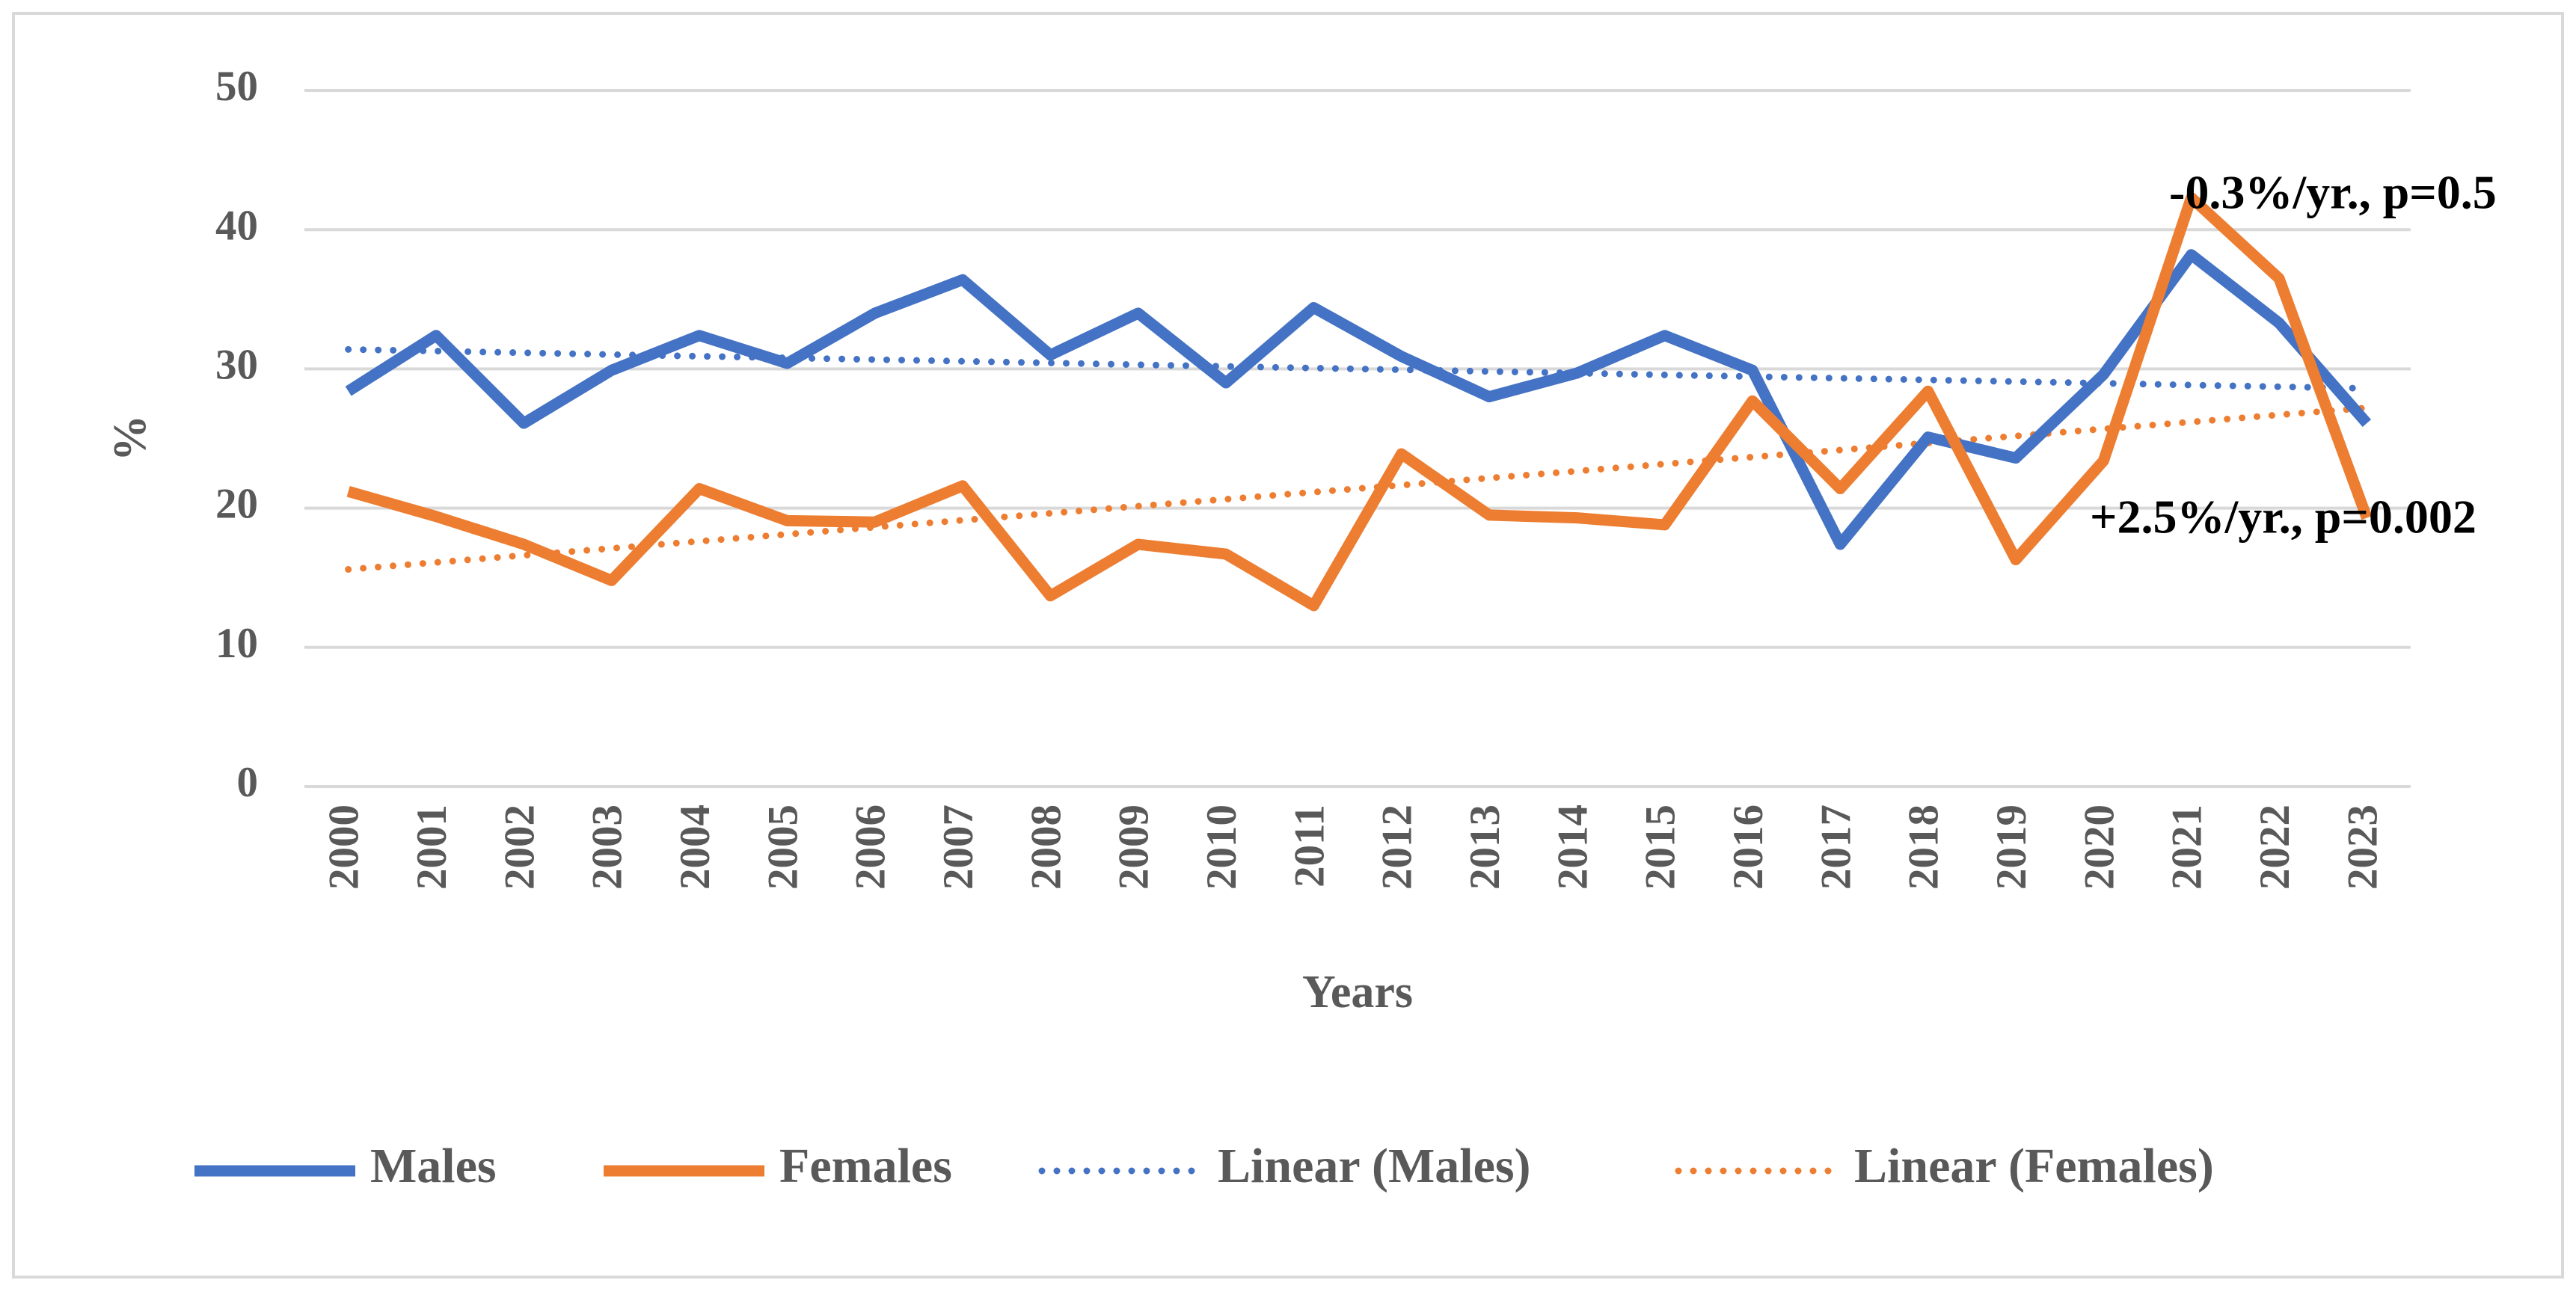 The height and width of the screenshot is (1292, 2576). Describe the element at coordinates (1572, 847) in the screenshot. I see `x-tick-label: 2014` at that location.